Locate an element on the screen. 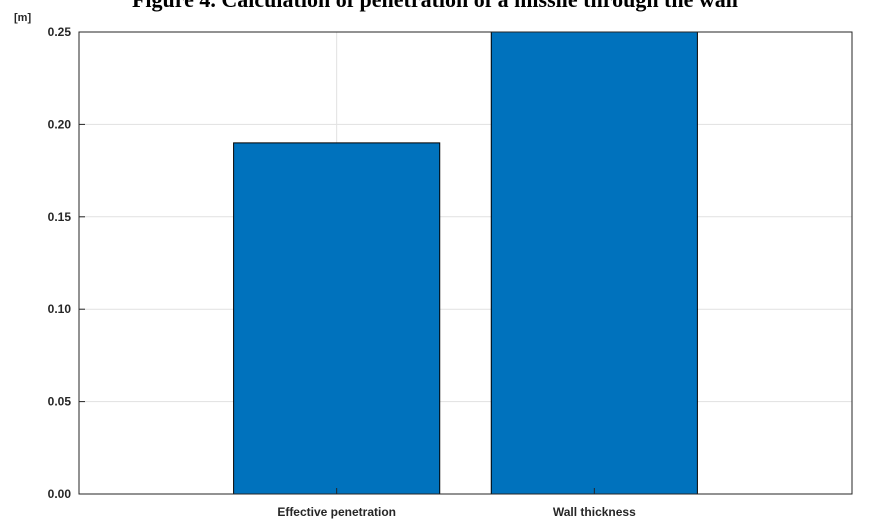 The image size is (870, 524). y-tick-label: 0.15 is located at coordinates (60, 217).